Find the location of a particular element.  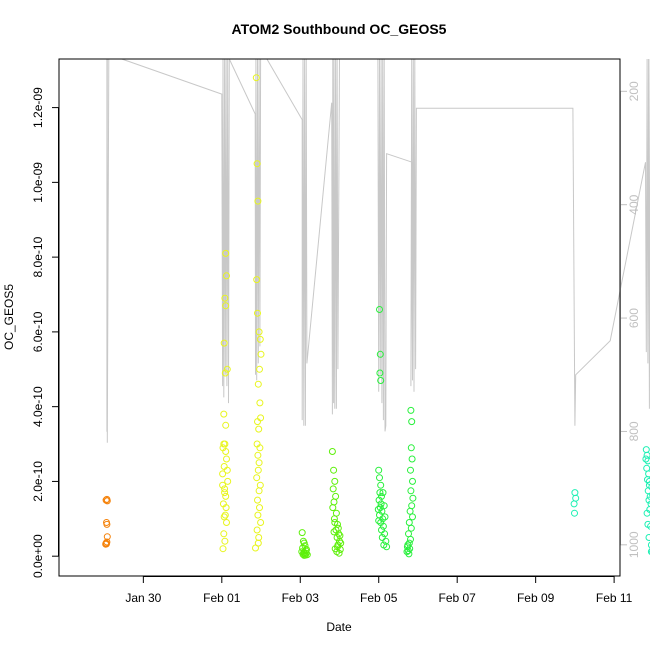

right-axis-tick-label: 400 is located at coordinates (634, 204).